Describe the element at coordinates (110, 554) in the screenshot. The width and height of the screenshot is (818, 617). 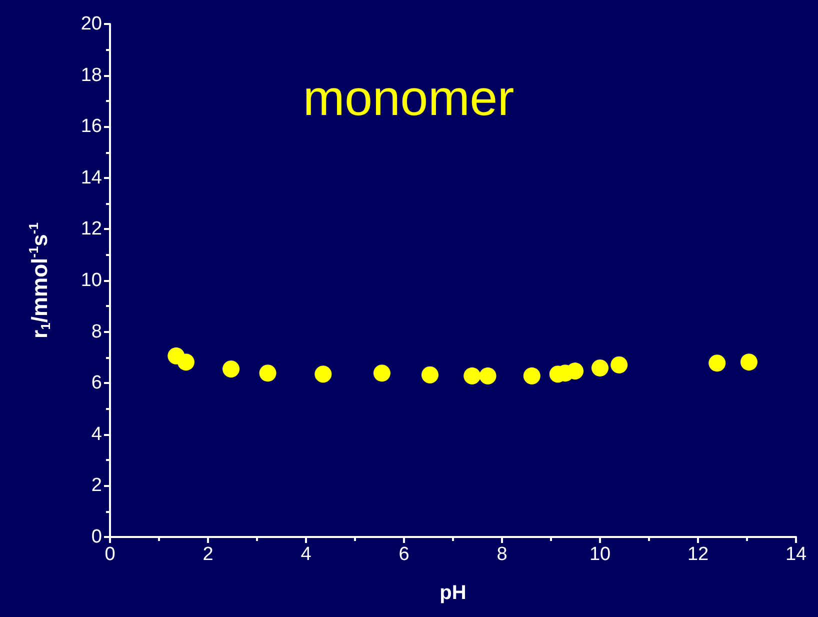
I see `x-tick-label: 0` at that location.